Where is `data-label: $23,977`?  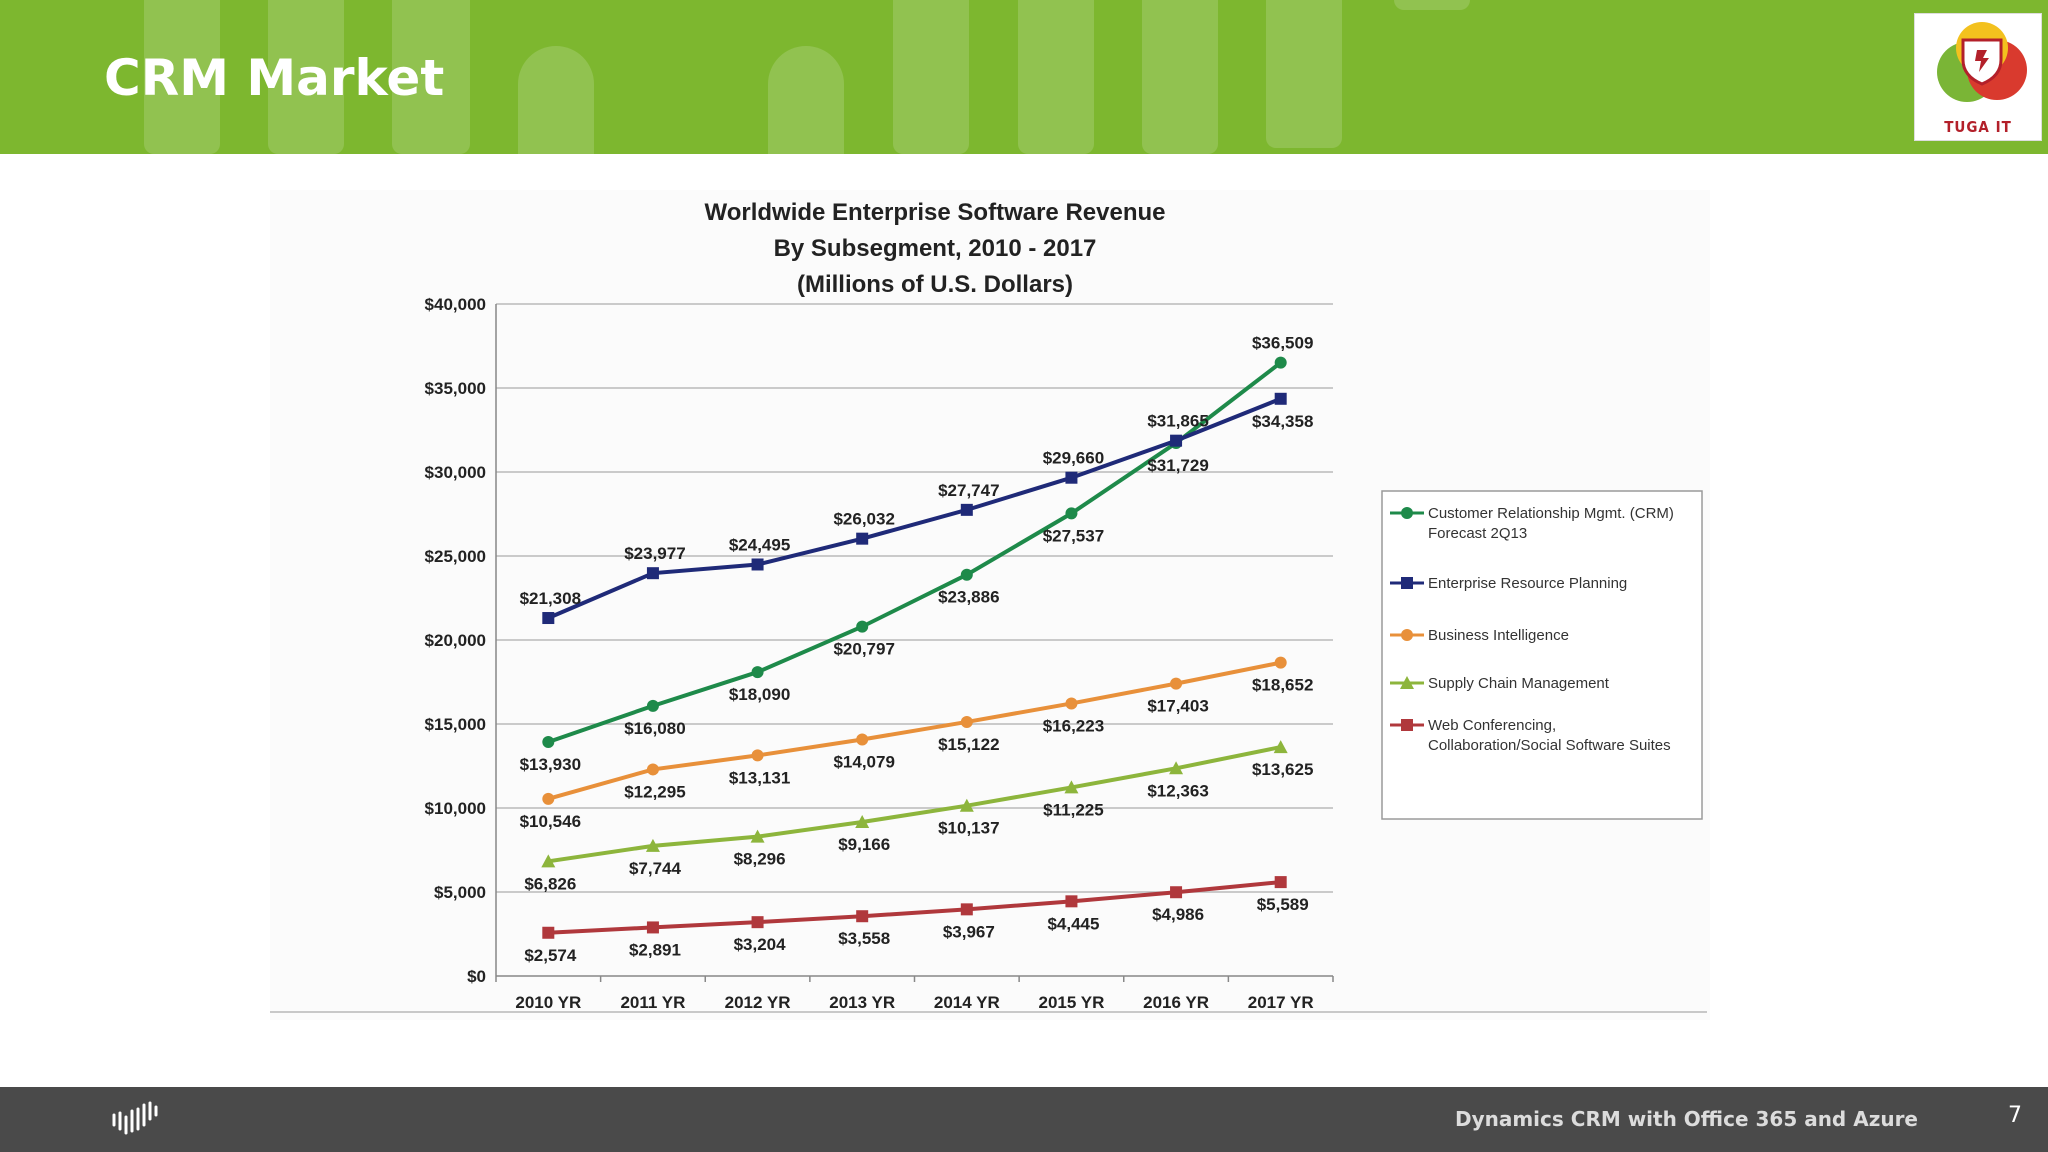 data-label: $23,977 is located at coordinates (654, 553).